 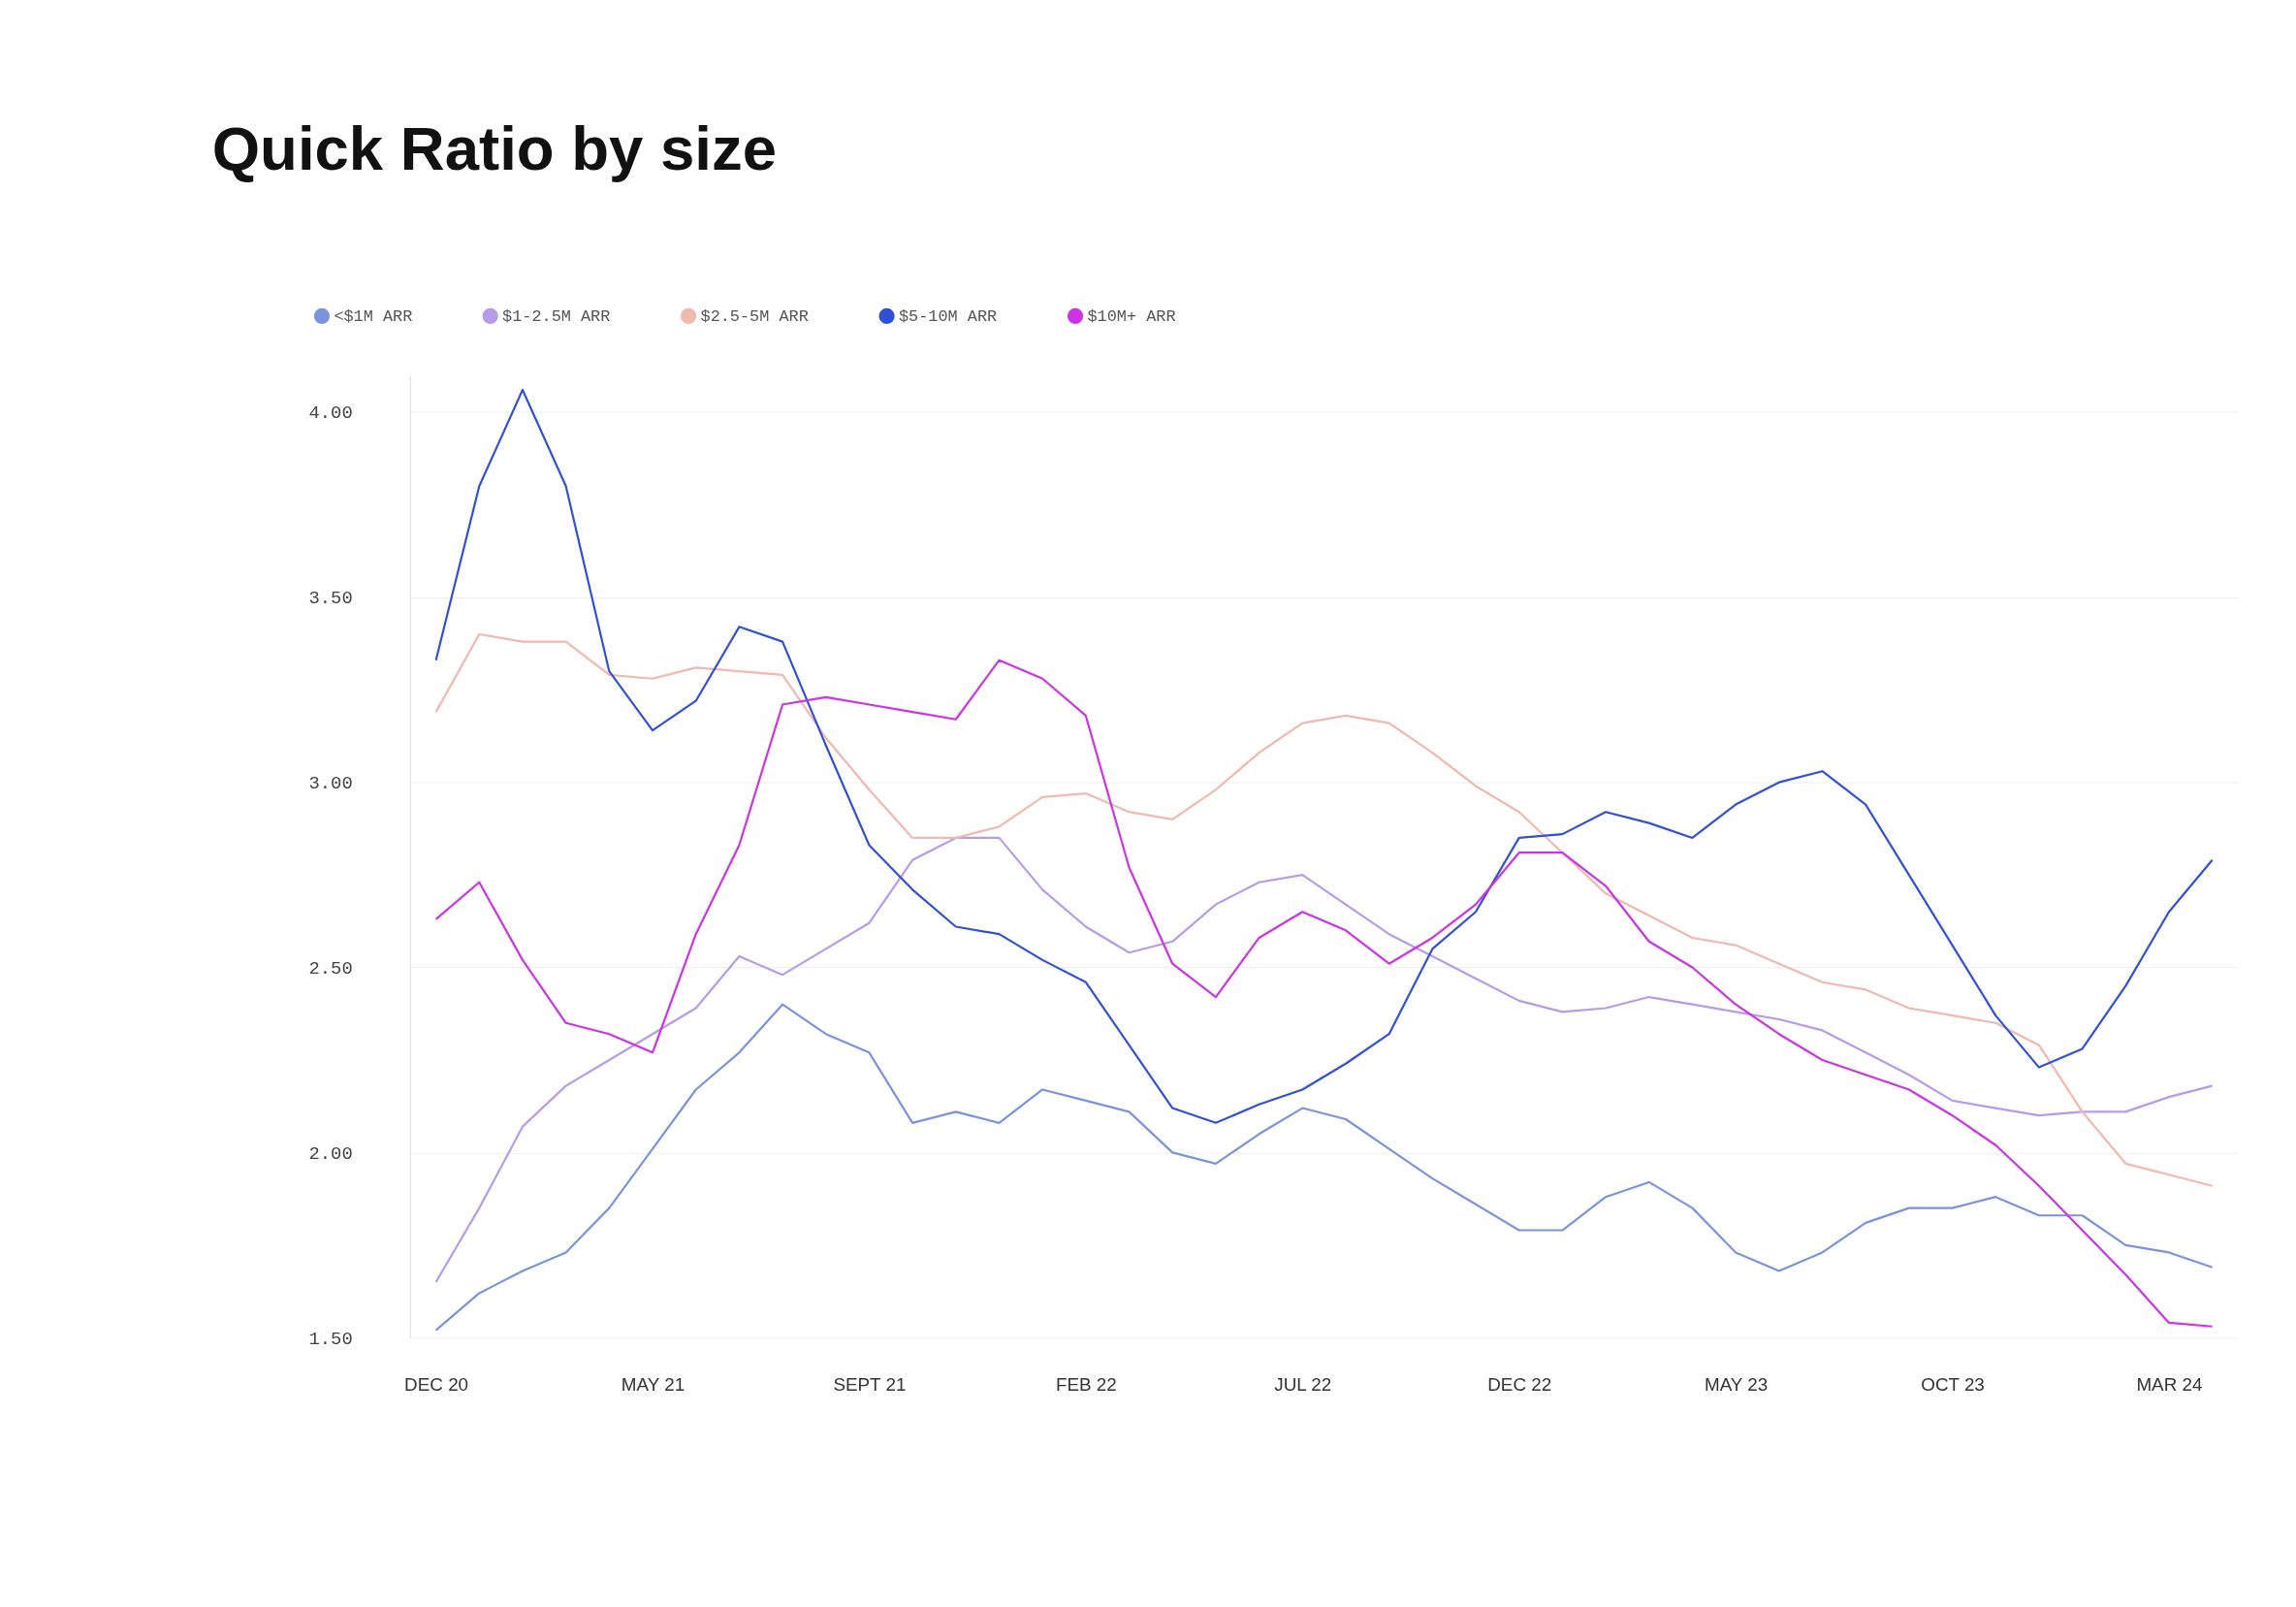 What do you see at coordinates (1953, 1385) in the screenshot?
I see `x-tick-label: OCT 23` at bounding box center [1953, 1385].